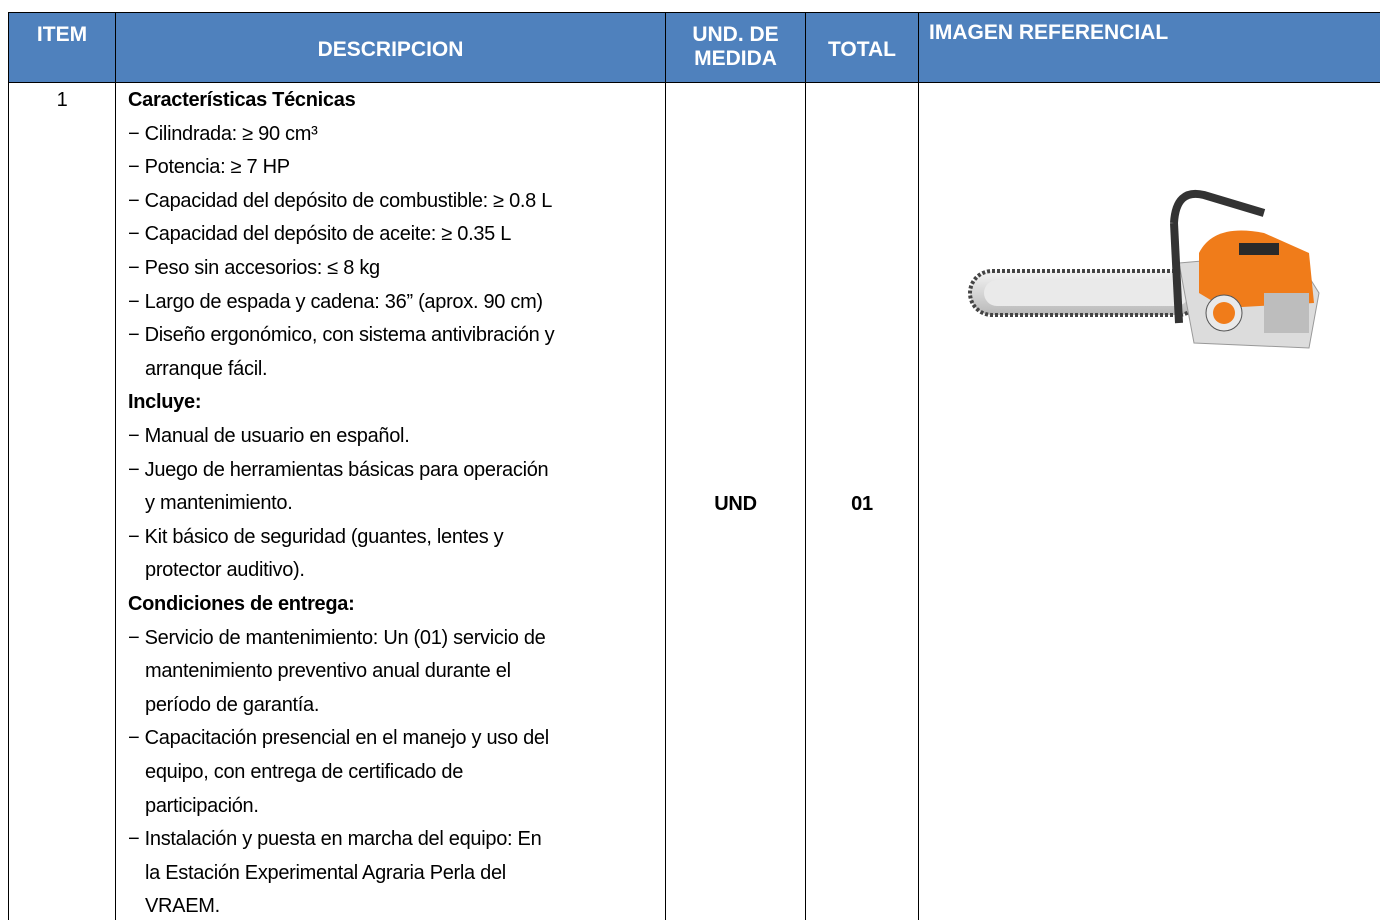 This screenshot has height=920, width=1380. I want to click on header-text: IMAGEN REFERENCIAL, so click(1049, 32).